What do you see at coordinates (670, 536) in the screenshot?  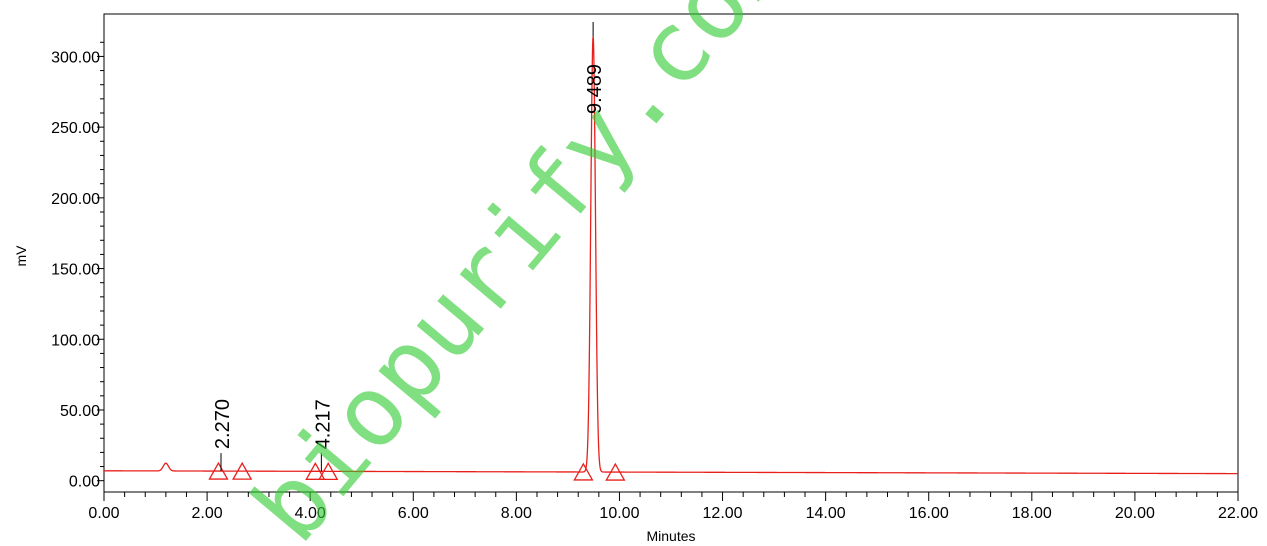 I see `x-axis-title: Minutes` at bounding box center [670, 536].